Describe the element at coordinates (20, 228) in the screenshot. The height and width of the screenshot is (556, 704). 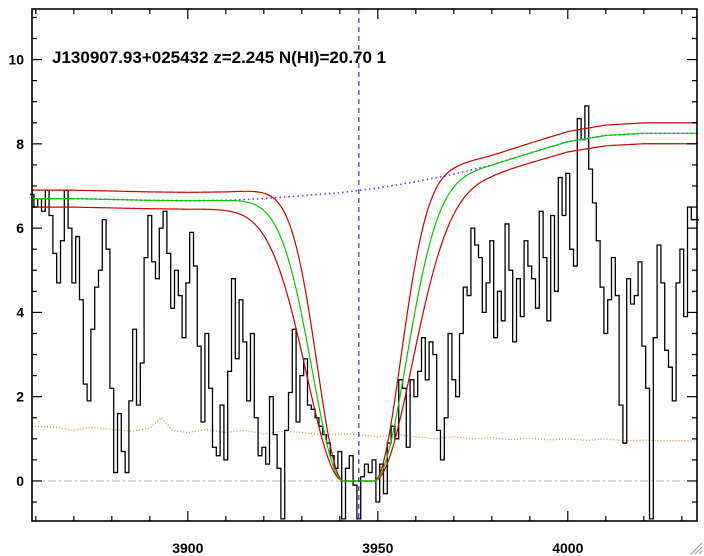
I see `y-tick-label: 6` at that location.